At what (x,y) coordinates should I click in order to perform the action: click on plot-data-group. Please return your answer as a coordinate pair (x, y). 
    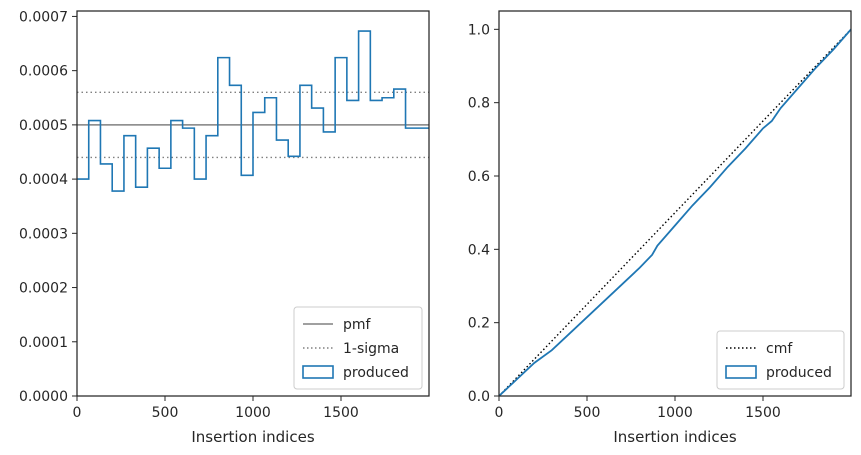
    Looking at the image, I should click on (253, 111).